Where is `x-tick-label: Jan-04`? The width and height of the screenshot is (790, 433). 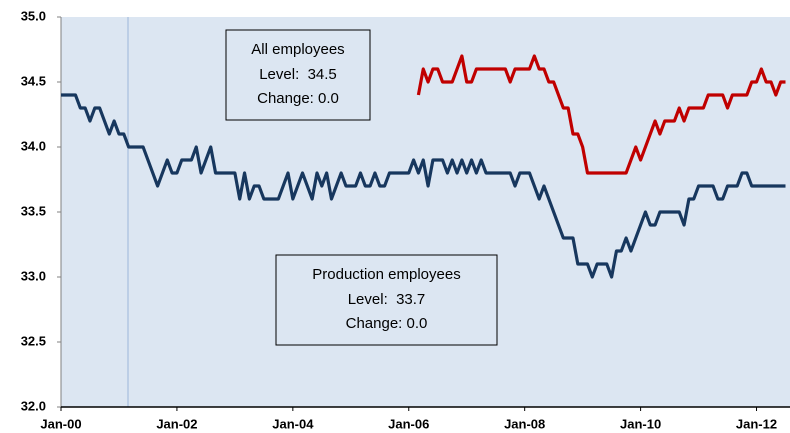 x-tick-label: Jan-04 is located at coordinates (293, 423).